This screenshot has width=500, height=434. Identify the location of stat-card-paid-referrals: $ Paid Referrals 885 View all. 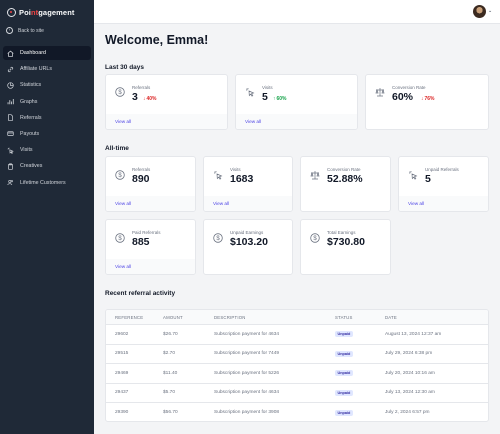
(150, 247).